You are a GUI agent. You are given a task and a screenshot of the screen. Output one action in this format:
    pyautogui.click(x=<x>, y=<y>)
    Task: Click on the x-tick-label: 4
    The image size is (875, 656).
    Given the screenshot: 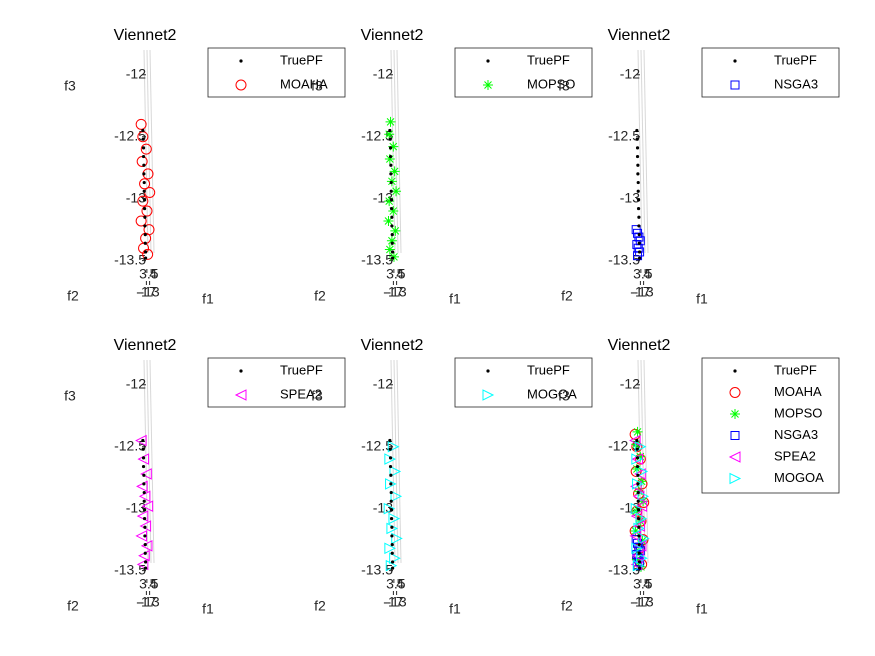 What is the action you would take?
    pyautogui.click(x=400, y=584)
    